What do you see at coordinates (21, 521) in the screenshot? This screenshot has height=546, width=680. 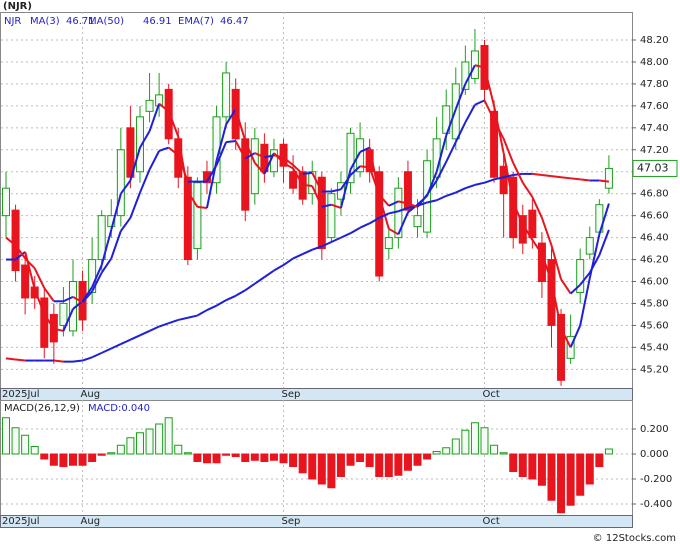 I see `x-tick-label: 2025Jul` at bounding box center [21, 521].